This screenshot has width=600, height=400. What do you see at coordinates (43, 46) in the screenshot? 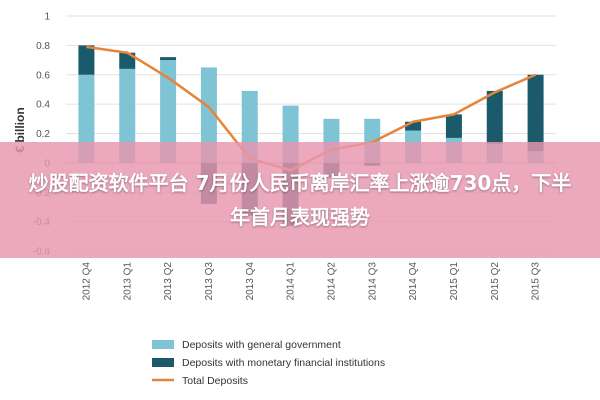
I see `y-tick-label: 0.8` at bounding box center [43, 46].